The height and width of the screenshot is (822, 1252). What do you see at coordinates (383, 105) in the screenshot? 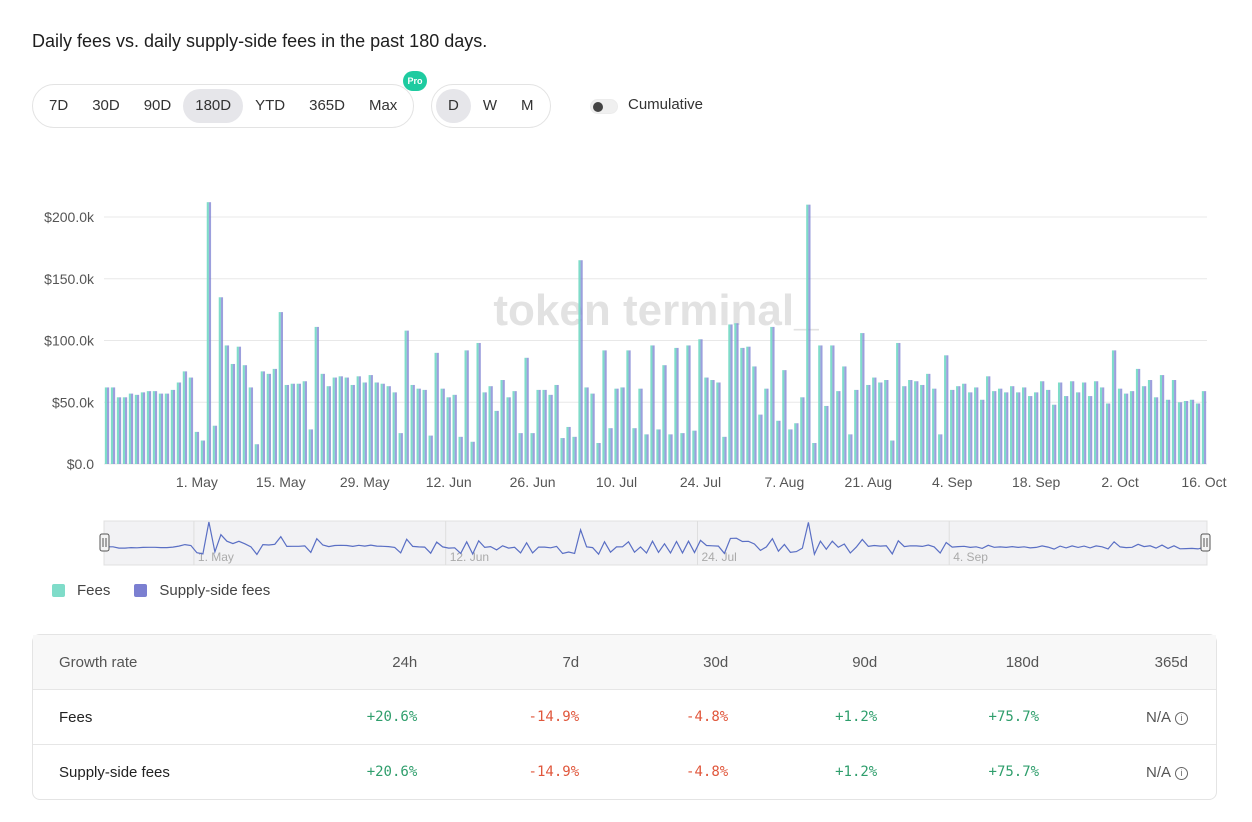
I see `range-button-max: Max` at bounding box center [383, 105].